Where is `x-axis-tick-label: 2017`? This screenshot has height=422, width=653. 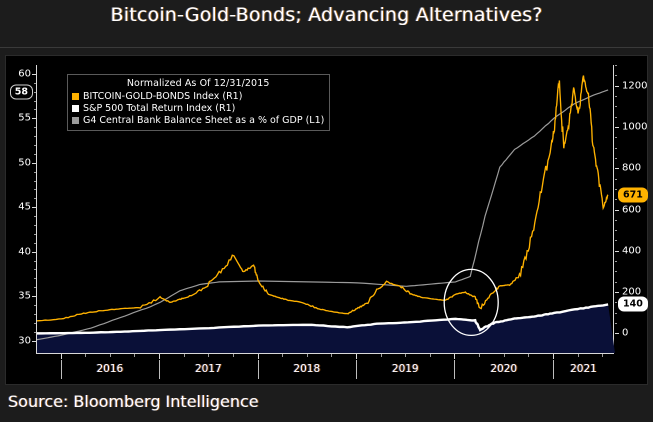 x-axis-tick-label: 2017 is located at coordinates (208, 369).